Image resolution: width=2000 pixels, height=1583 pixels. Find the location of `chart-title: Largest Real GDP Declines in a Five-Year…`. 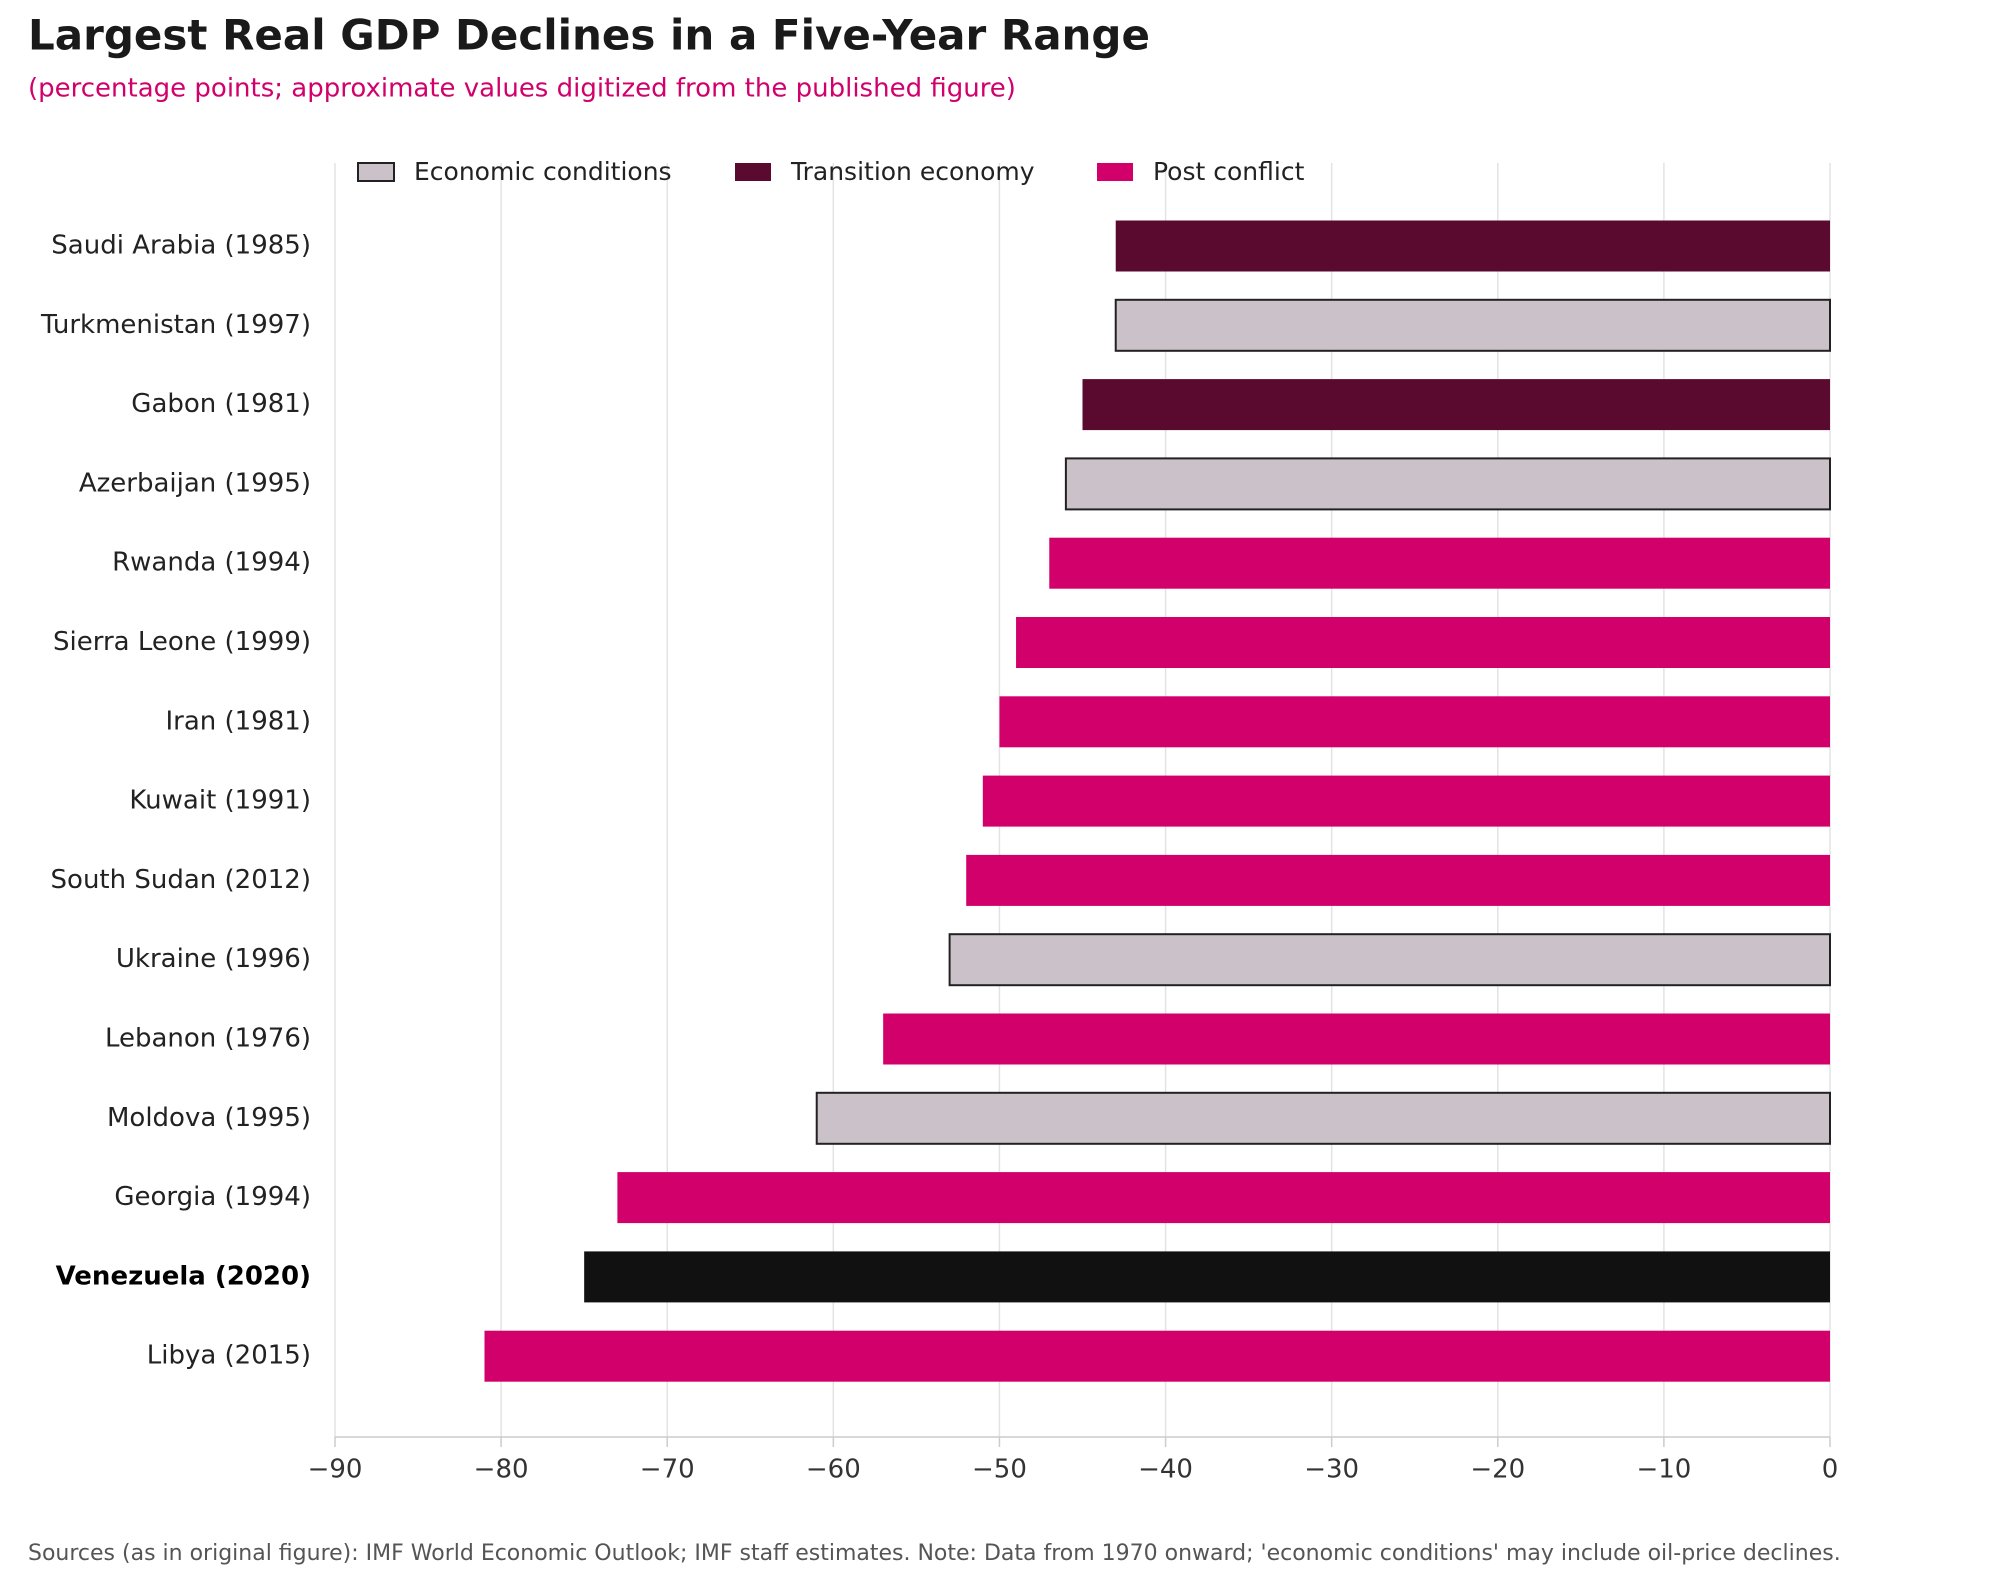

chart-title: Largest Real GDP Declines in a Five-Year… is located at coordinates (589, 35).